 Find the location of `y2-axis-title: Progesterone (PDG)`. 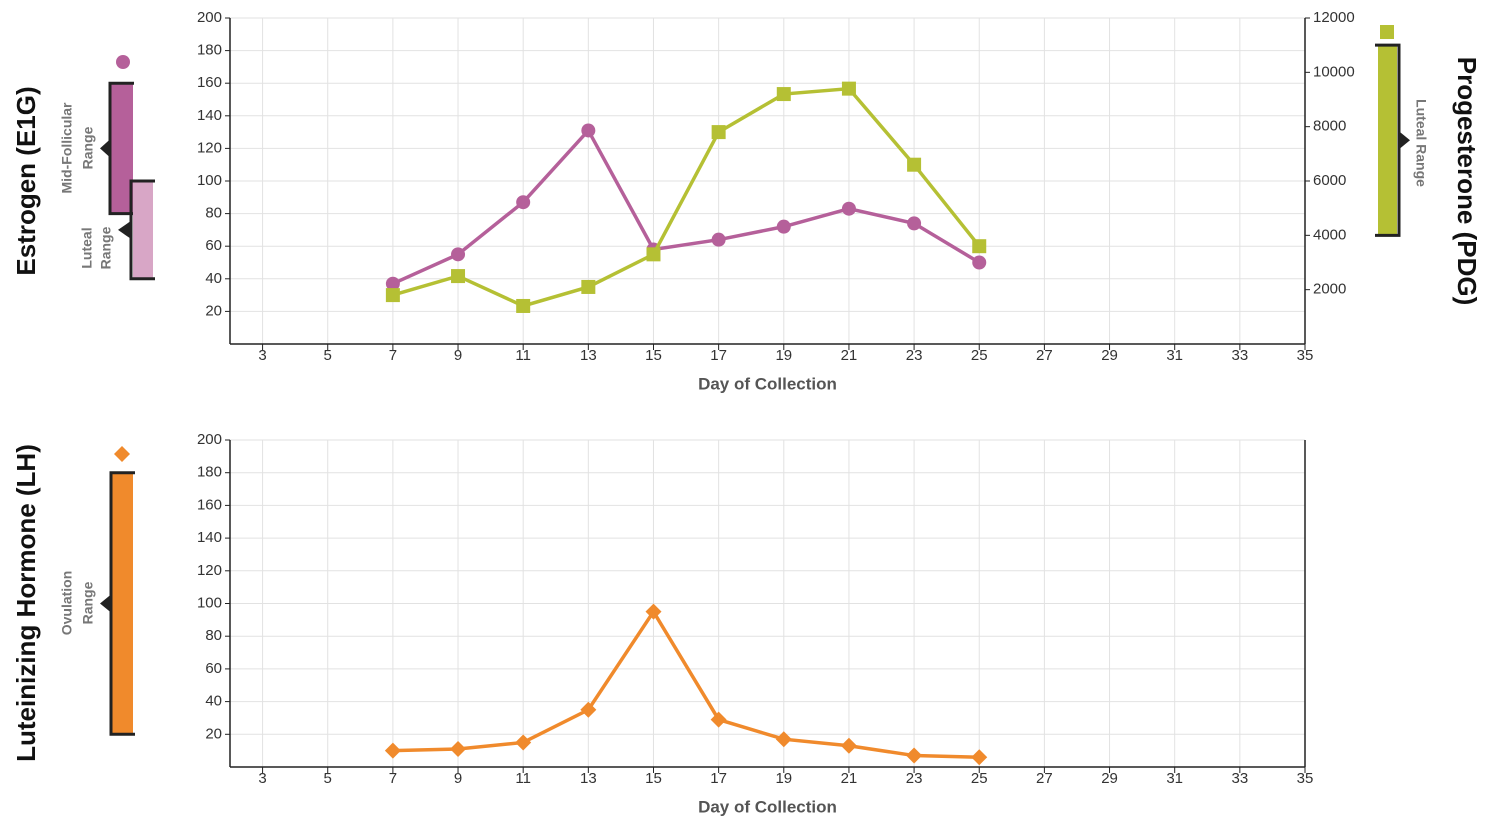

y2-axis-title: Progesterone (PDG) is located at coordinates (1467, 181).